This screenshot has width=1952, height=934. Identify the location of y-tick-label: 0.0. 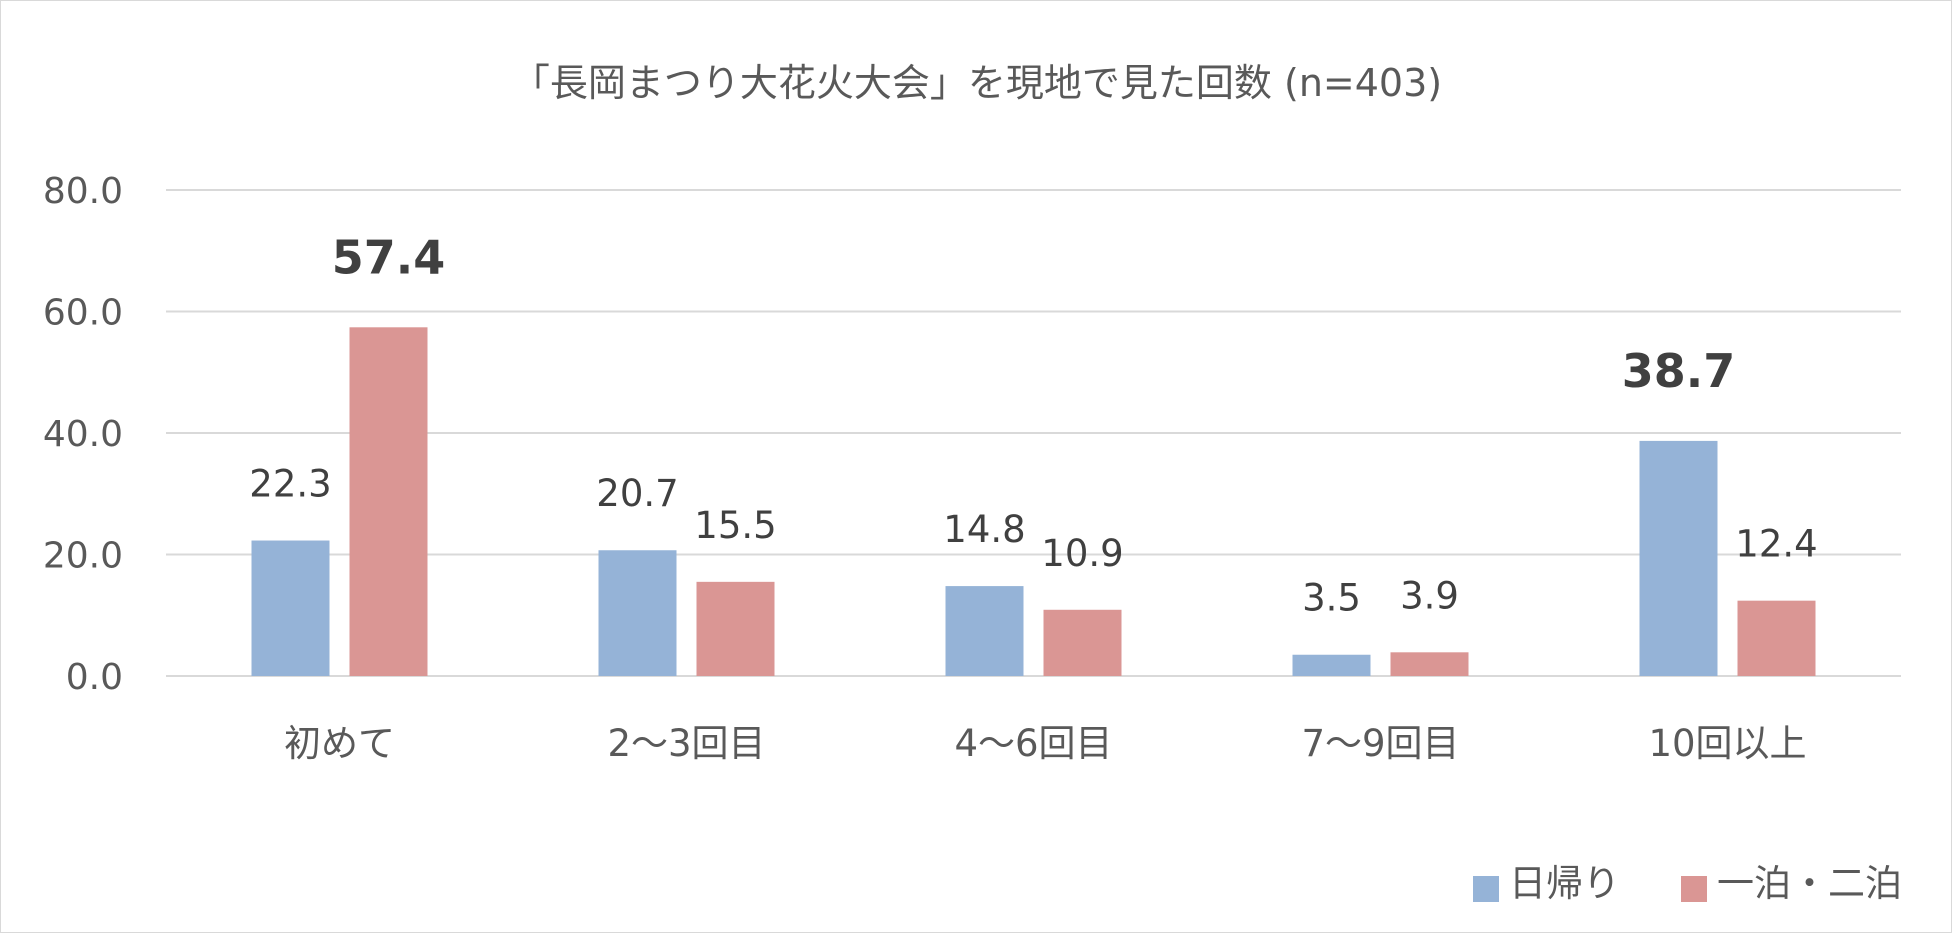
(94, 677).